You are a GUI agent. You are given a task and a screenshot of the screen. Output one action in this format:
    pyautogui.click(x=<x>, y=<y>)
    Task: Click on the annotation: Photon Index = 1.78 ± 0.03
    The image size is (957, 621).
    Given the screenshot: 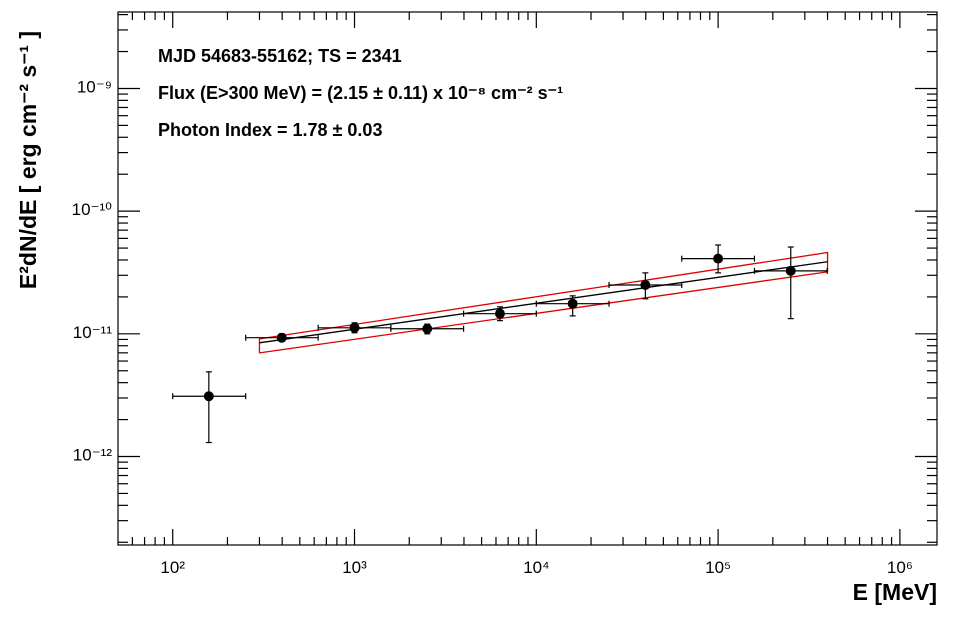 What is the action you would take?
    pyautogui.click(x=270, y=130)
    